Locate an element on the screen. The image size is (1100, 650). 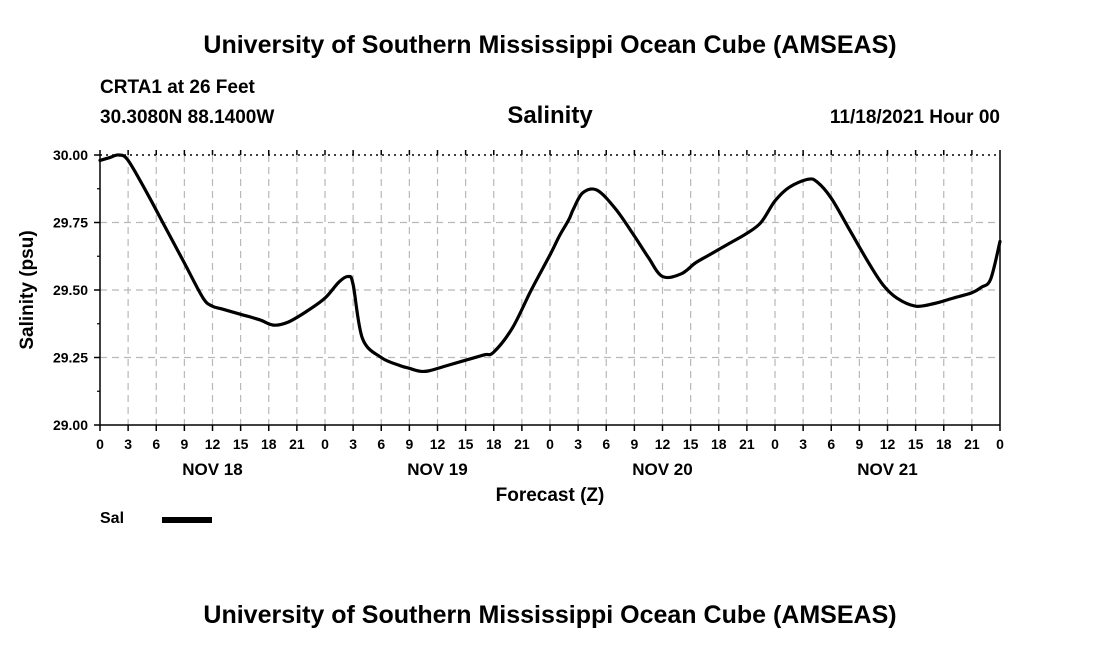
day-label: NOV 18 is located at coordinates (212, 469).